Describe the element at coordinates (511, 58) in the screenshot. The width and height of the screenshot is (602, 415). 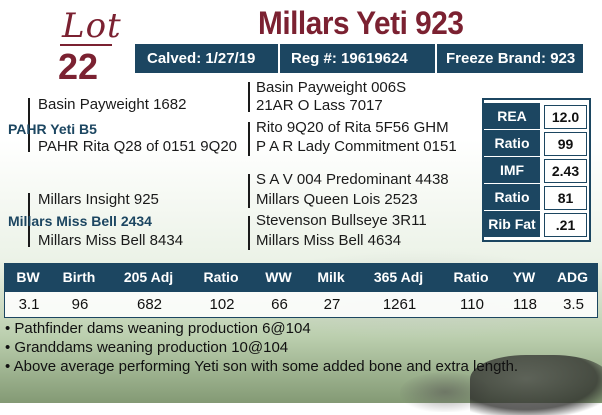
I see `freeze-brand: Freeze Brand: 923` at that location.